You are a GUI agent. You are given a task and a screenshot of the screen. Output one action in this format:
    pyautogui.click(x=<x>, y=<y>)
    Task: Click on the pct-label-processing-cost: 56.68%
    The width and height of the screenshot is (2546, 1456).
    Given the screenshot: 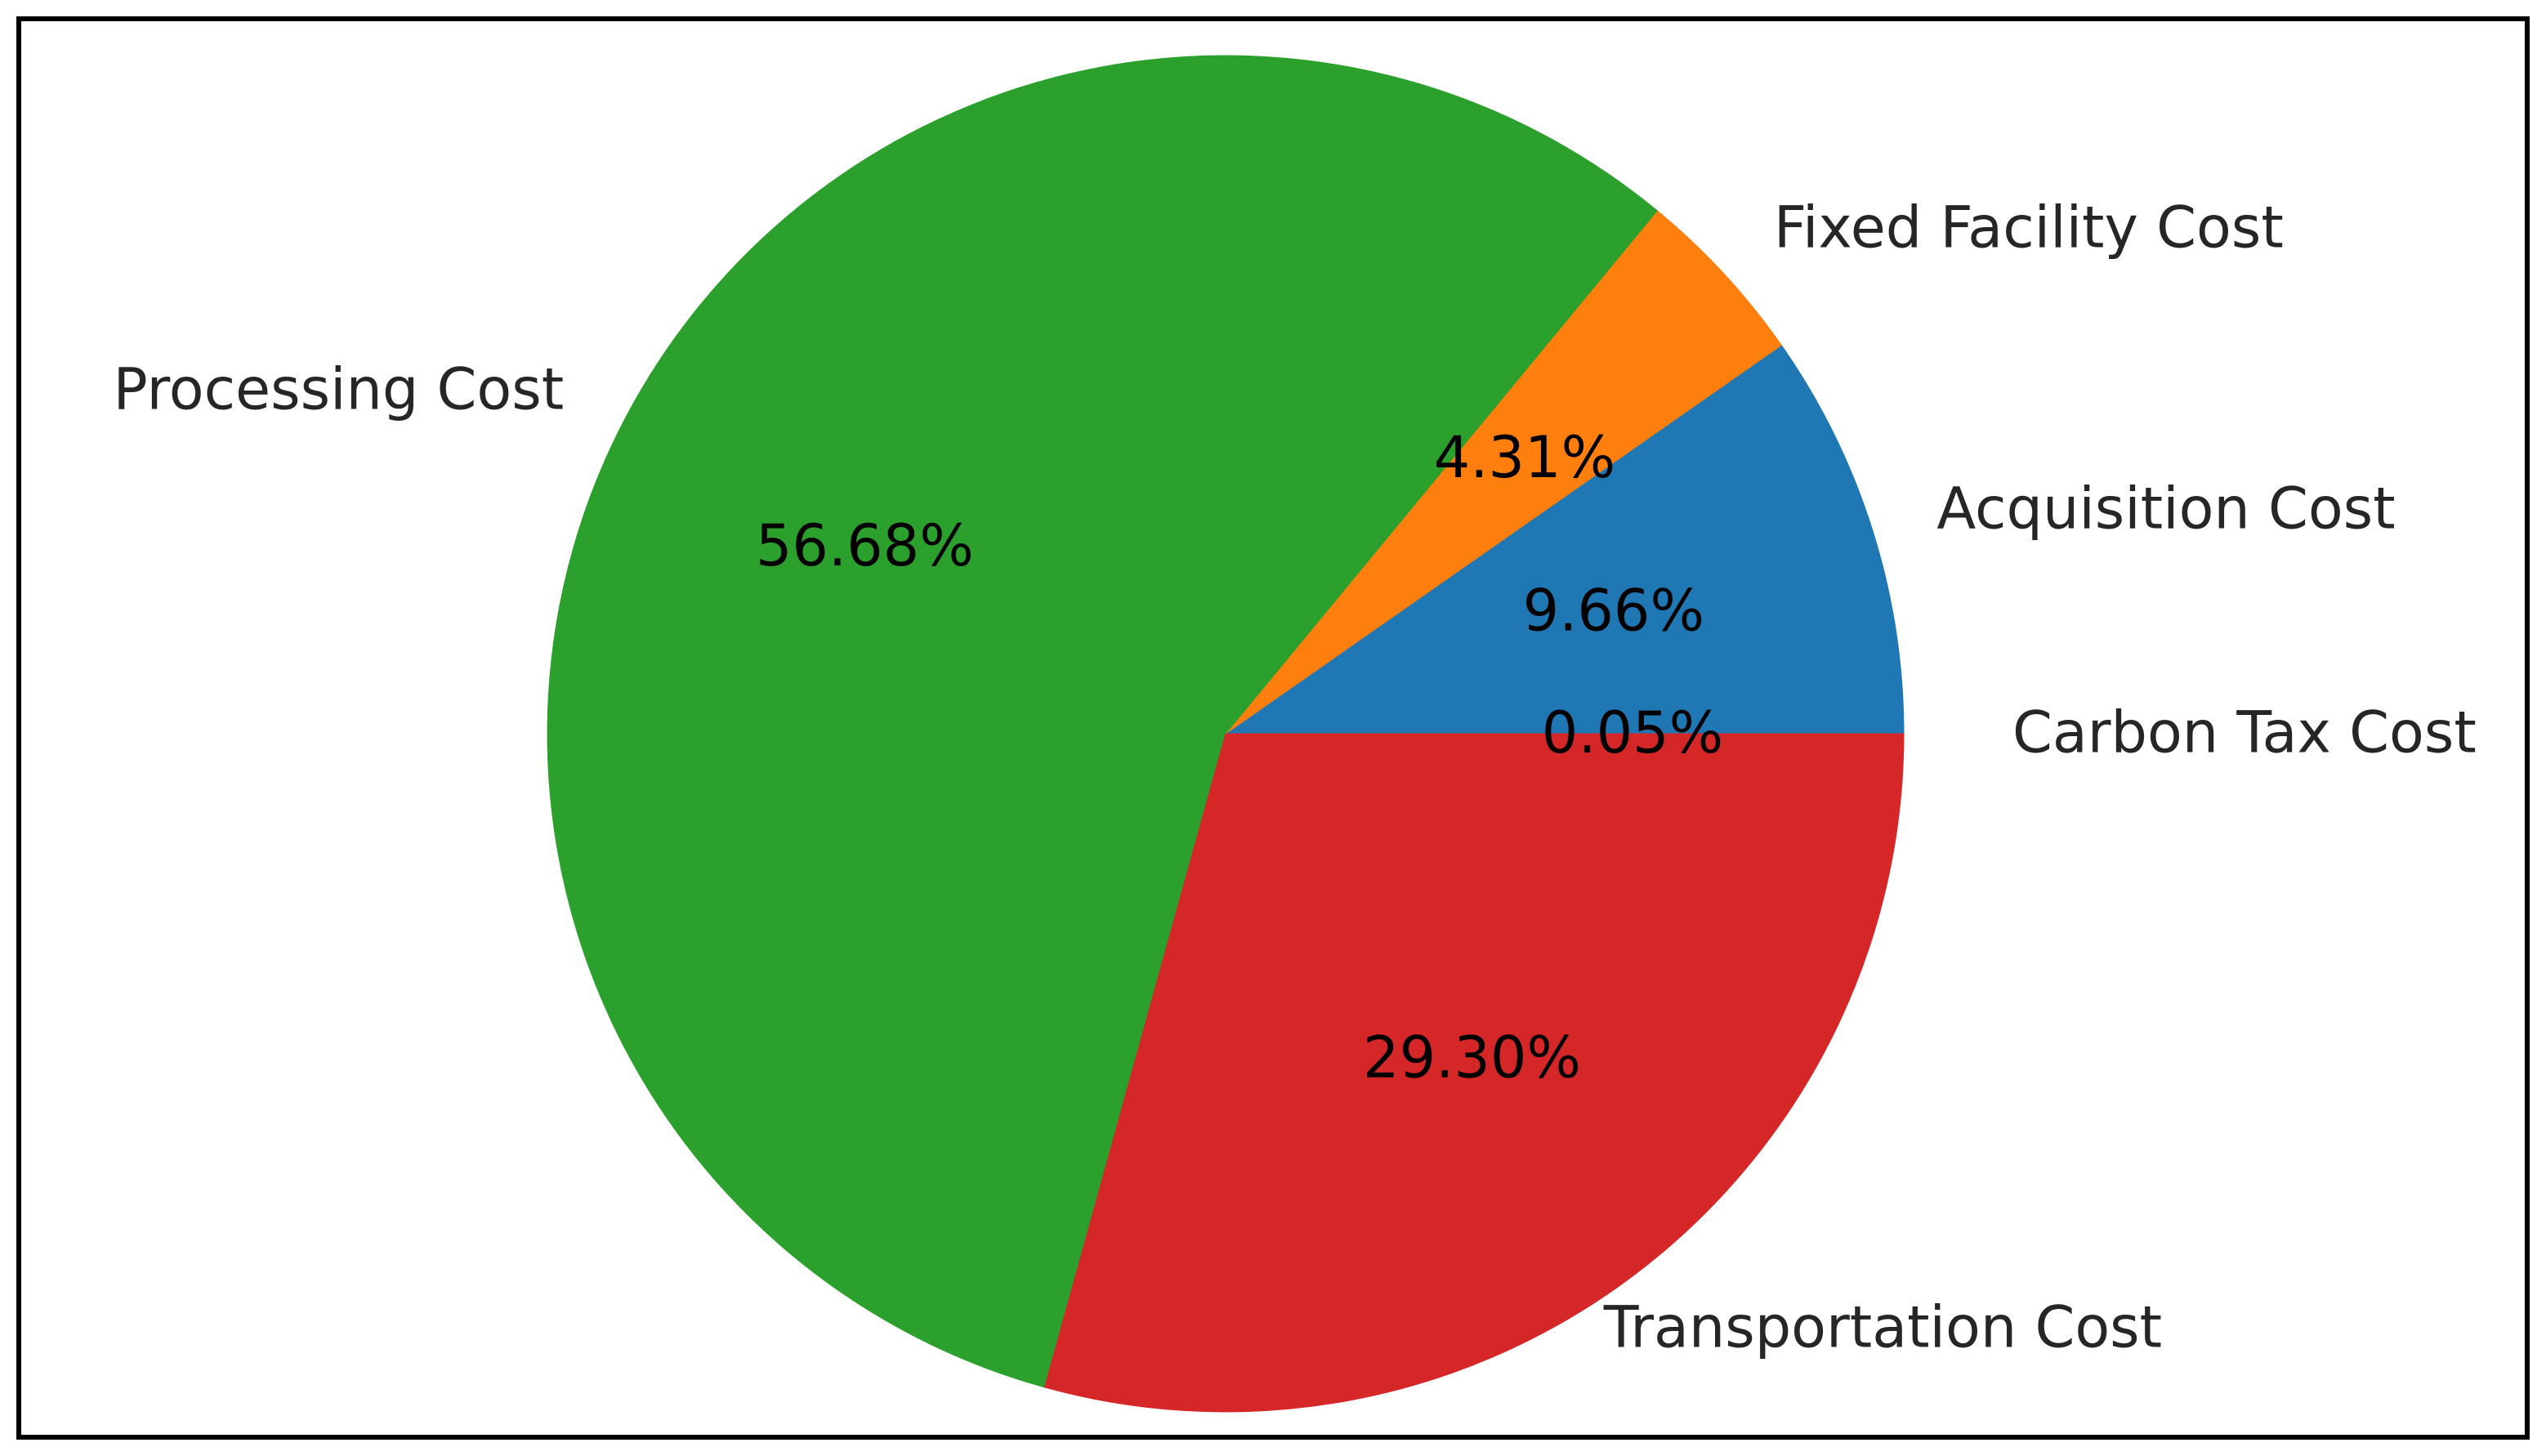 What is the action you would take?
    pyautogui.click(x=865, y=545)
    